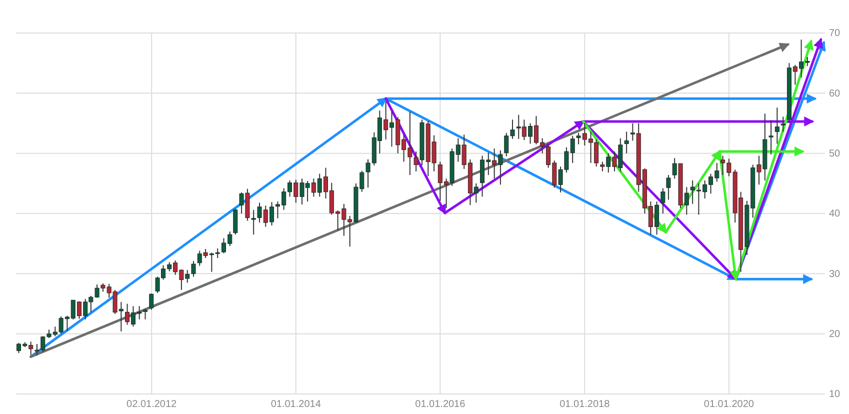  Describe the element at coordinates (152, 404) in the screenshot. I see `x-tick-label: 02.01.2012` at that location.